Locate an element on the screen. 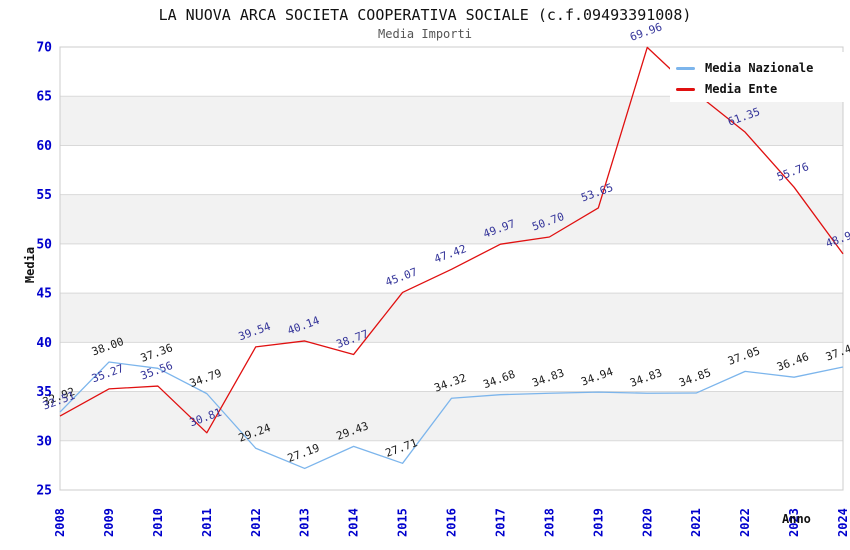 The width and height of the screenshot is (850, 550). y-tick-label: 45 is located at coordinates (44, 294).